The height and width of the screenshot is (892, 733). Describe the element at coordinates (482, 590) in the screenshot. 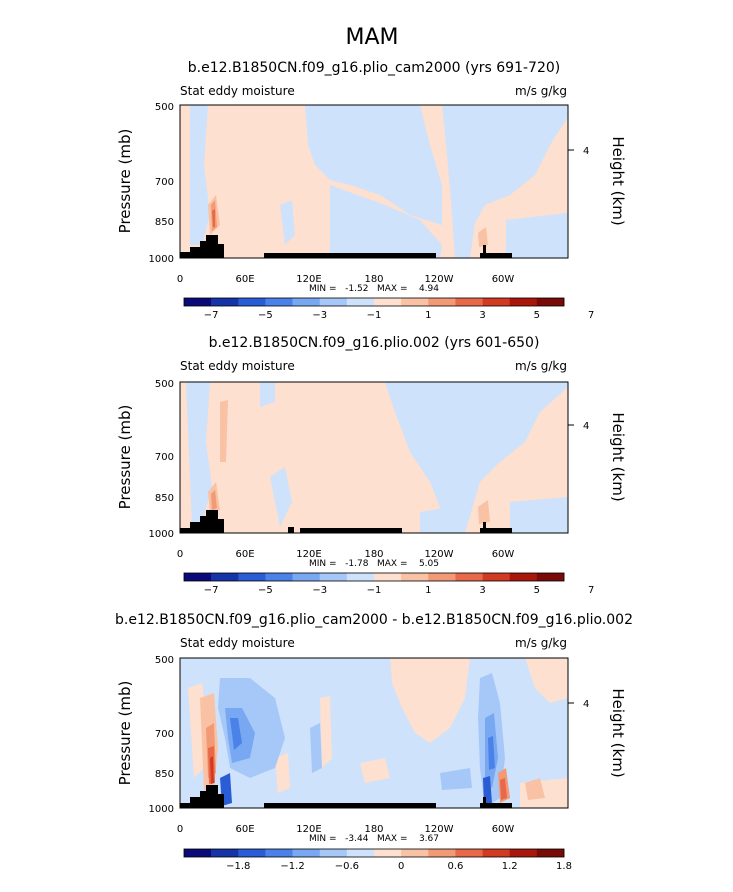

I see `colorbar-label: 3` at that location.